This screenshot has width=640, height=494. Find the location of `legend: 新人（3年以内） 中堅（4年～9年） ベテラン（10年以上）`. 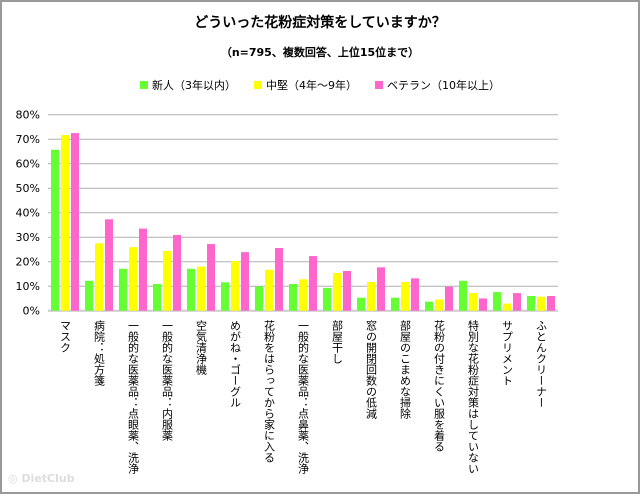

legend: 新人（3年以内） 中堅（4年～9年） ベテラン（10年以上） is located at coordinates (320, 85).